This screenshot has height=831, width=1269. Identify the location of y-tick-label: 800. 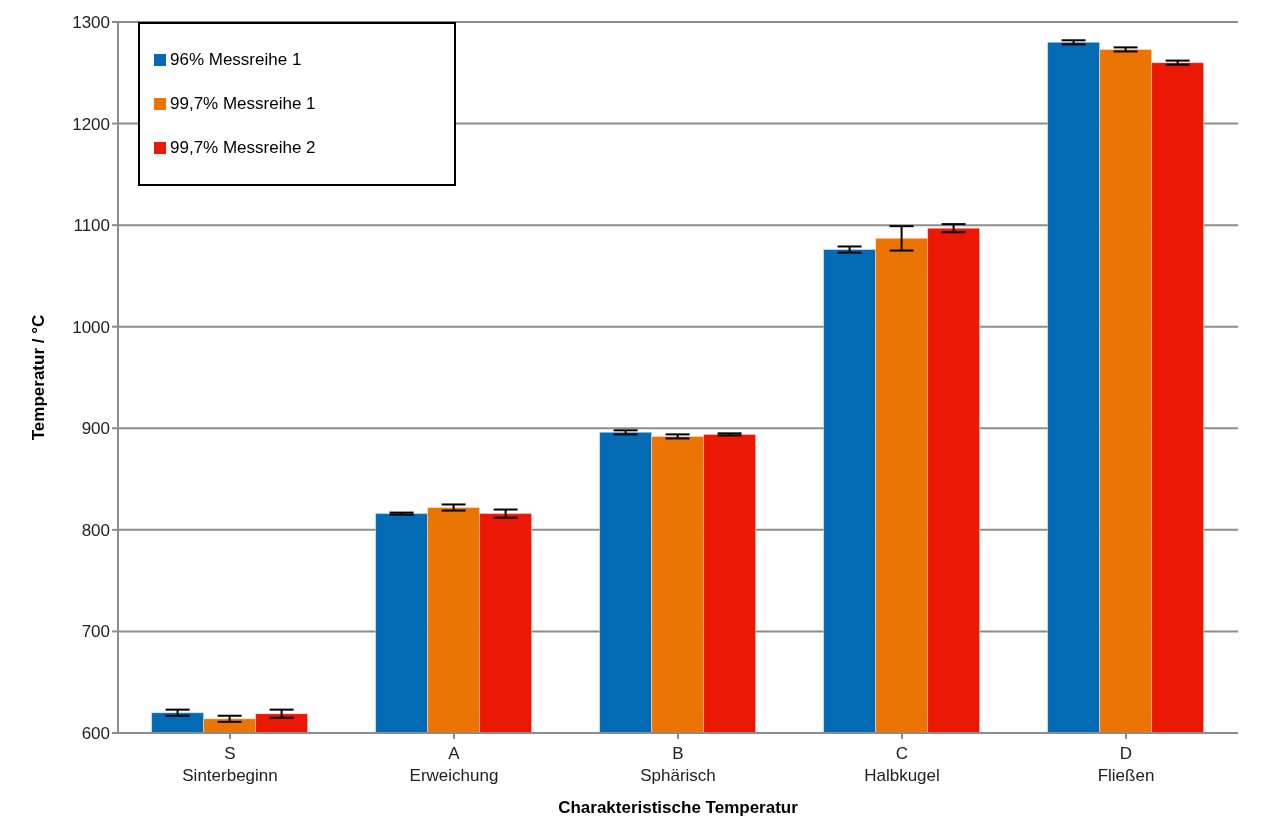
(95, 530).